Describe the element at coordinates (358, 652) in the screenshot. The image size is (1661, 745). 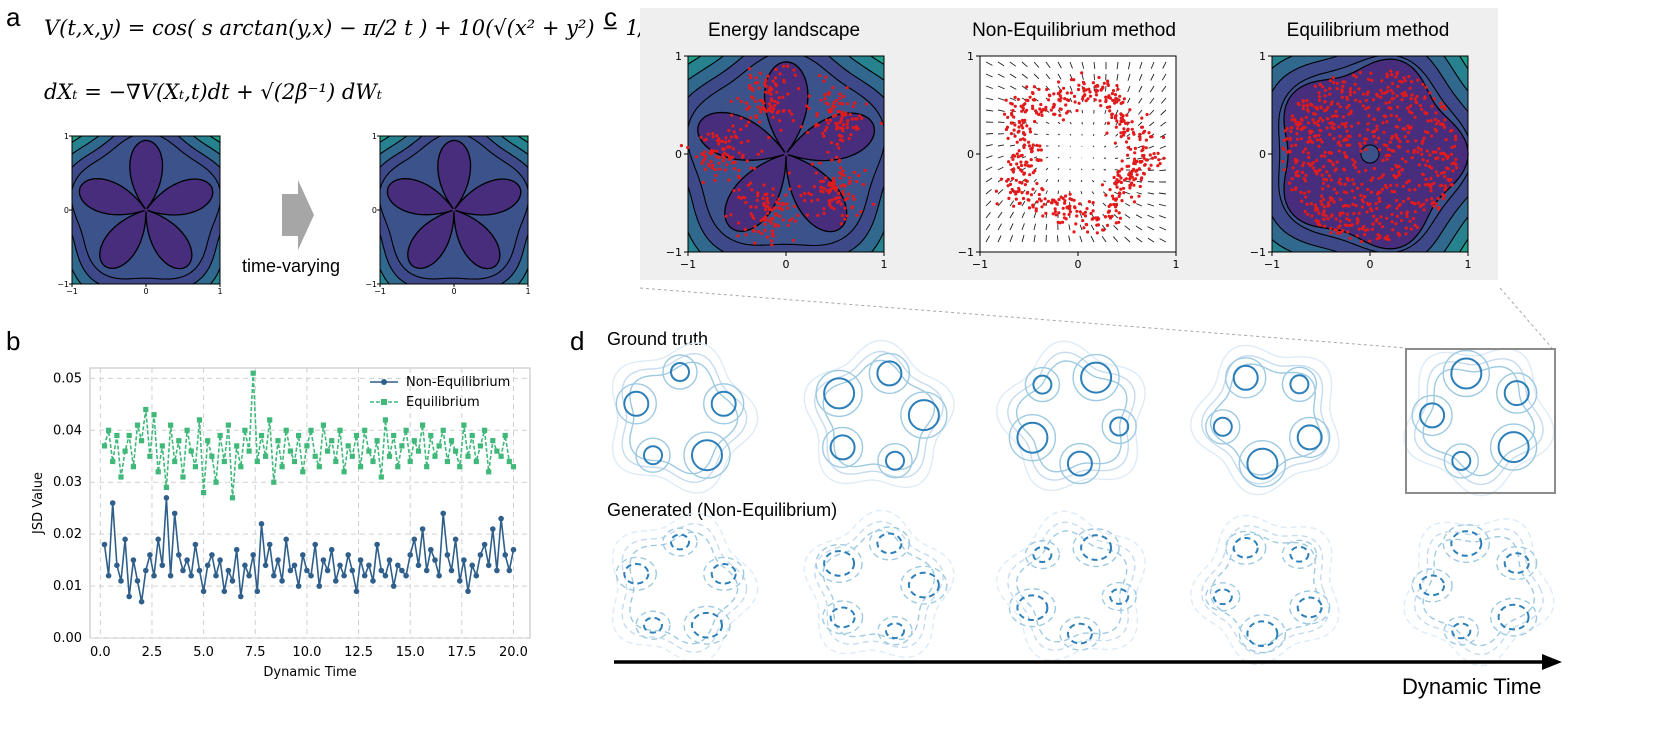
I see `x-tick-label: 12.5` at that location.